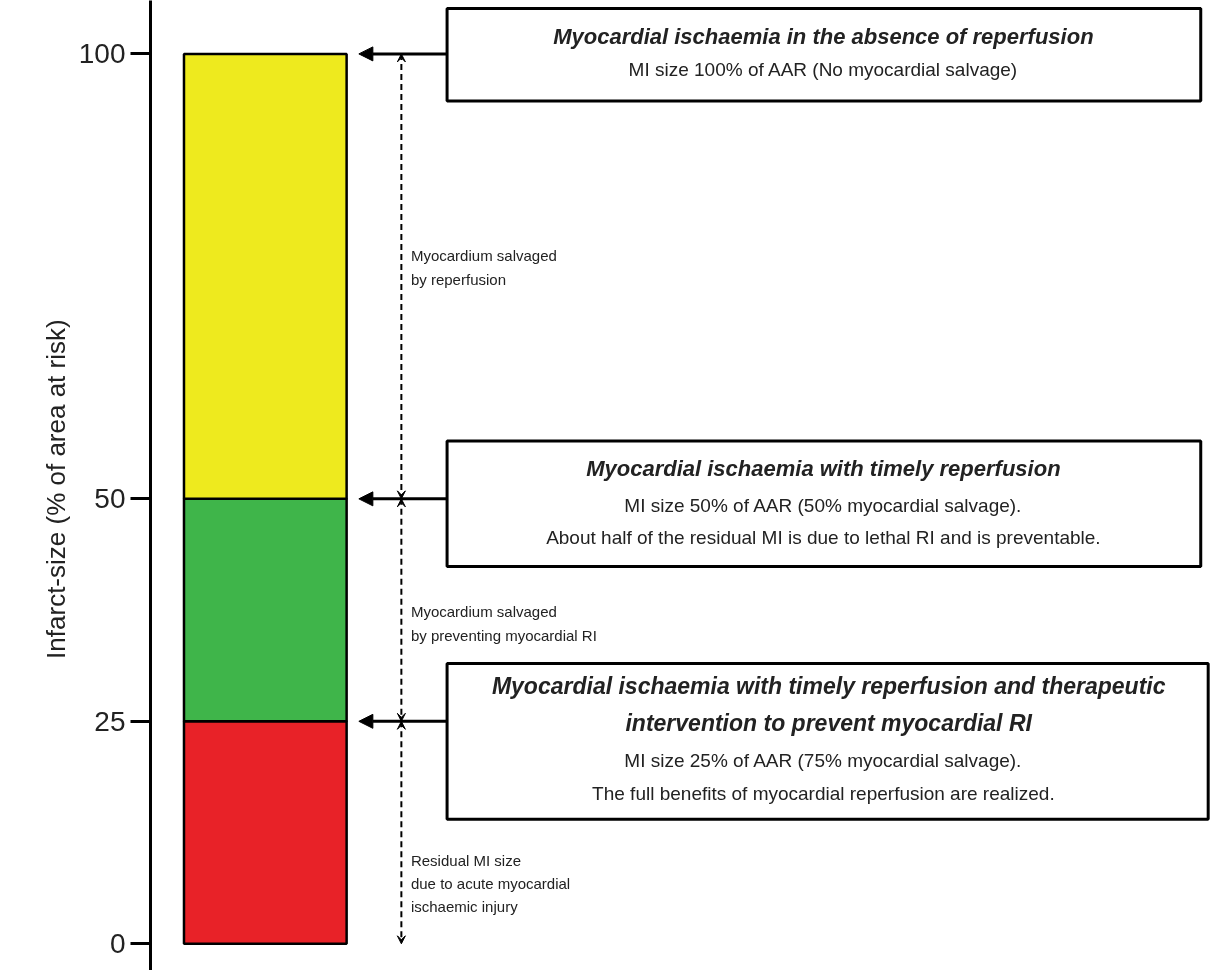 Image resolution: width=1218 pixels, height=970 pixels. Describe the element at coordinates (503, 623) in the screenshot. I see `text: Myocardium salvaged by preventing myocardial RI` at that location.